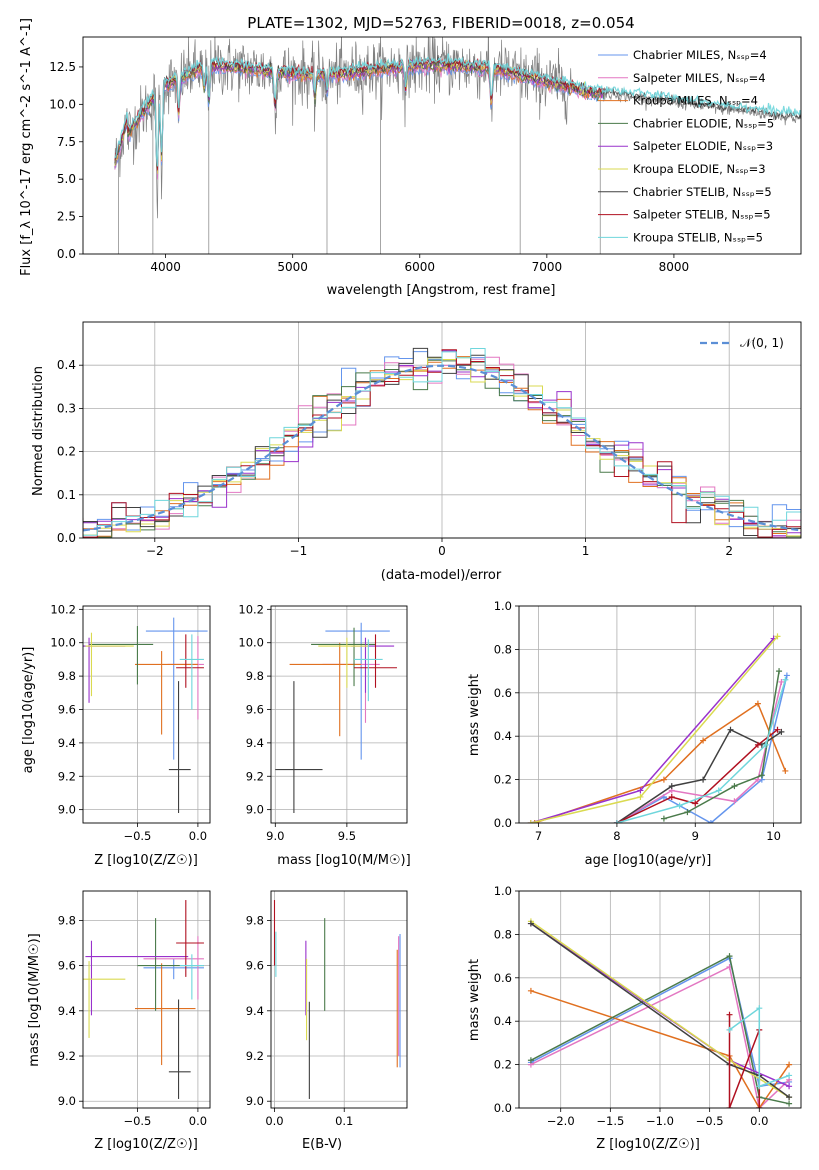  I want to click on age-mass-xlabel: mass [log10(M/M☉)], so click(343, 860).